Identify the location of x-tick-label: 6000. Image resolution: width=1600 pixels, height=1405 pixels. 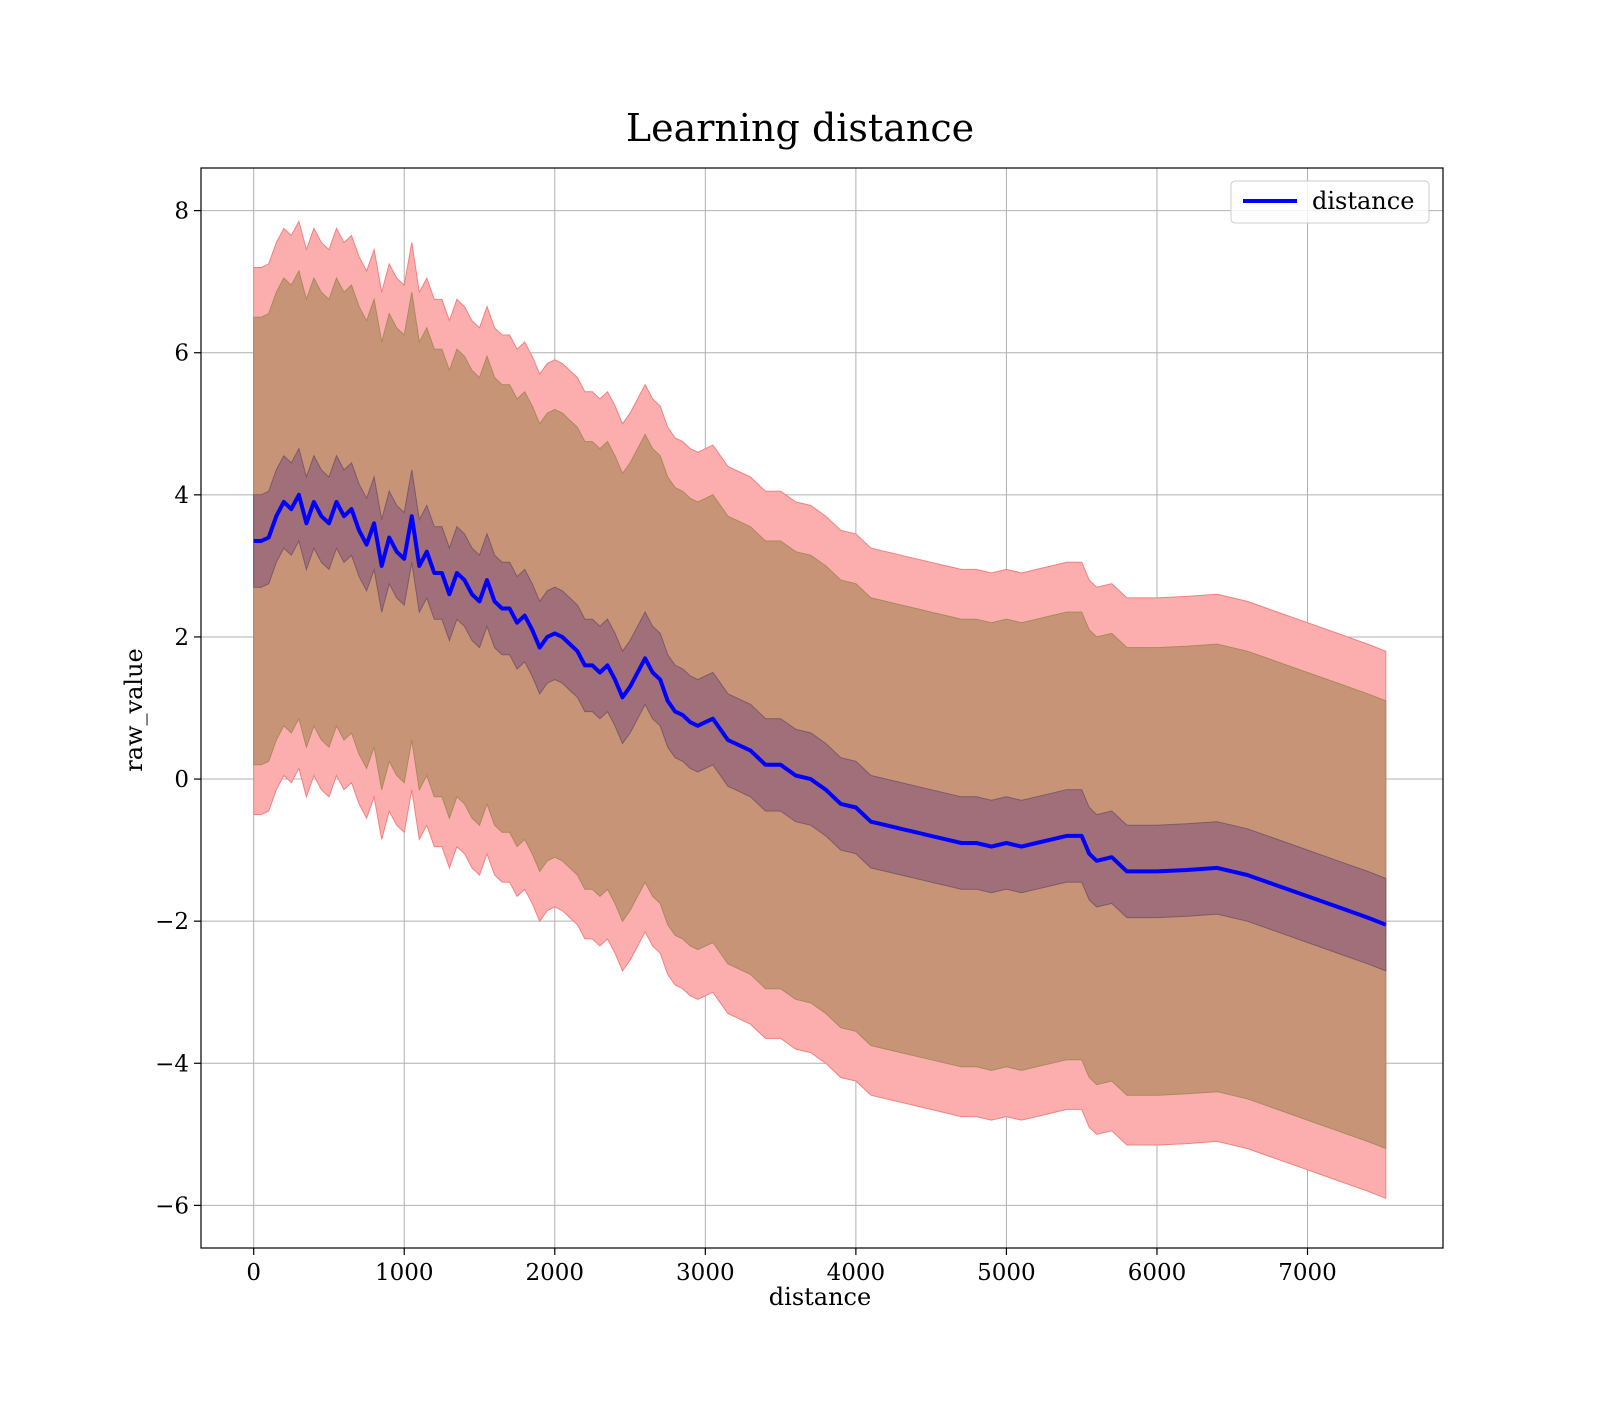
(1157, 1273).